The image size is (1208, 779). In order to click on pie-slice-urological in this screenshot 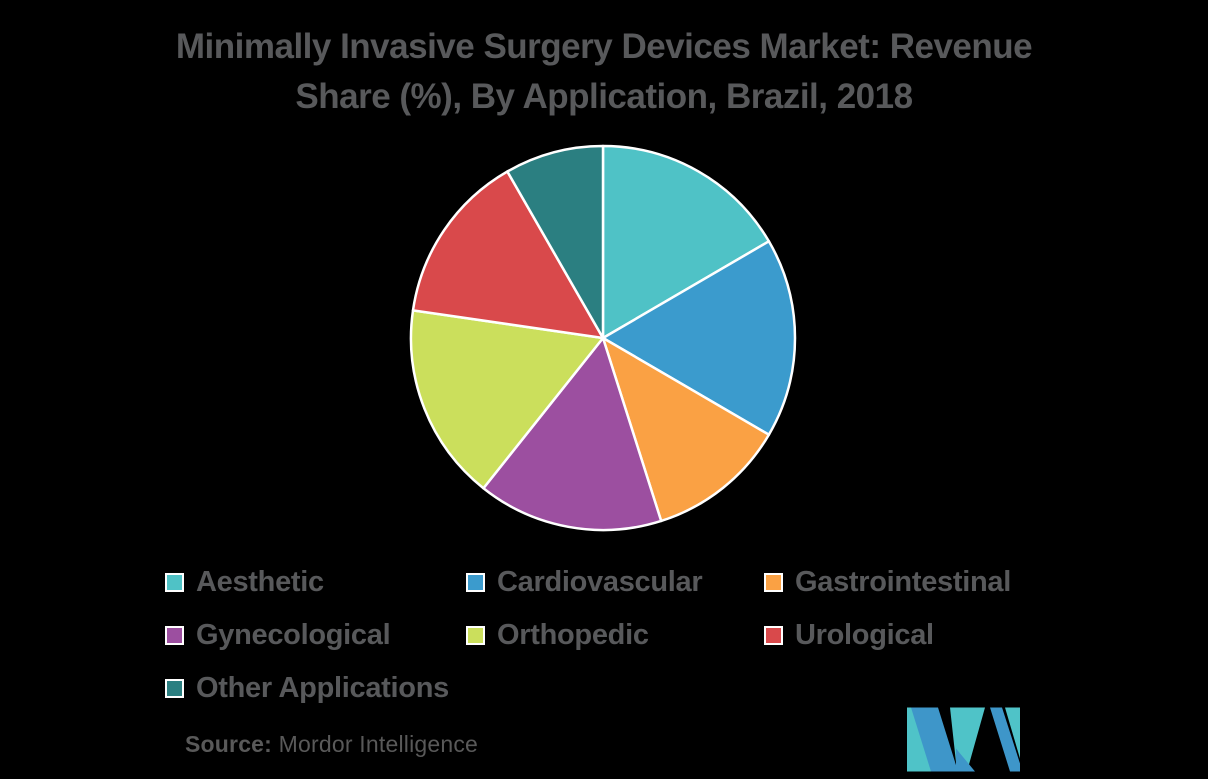, I will do `click(508, 255)`.